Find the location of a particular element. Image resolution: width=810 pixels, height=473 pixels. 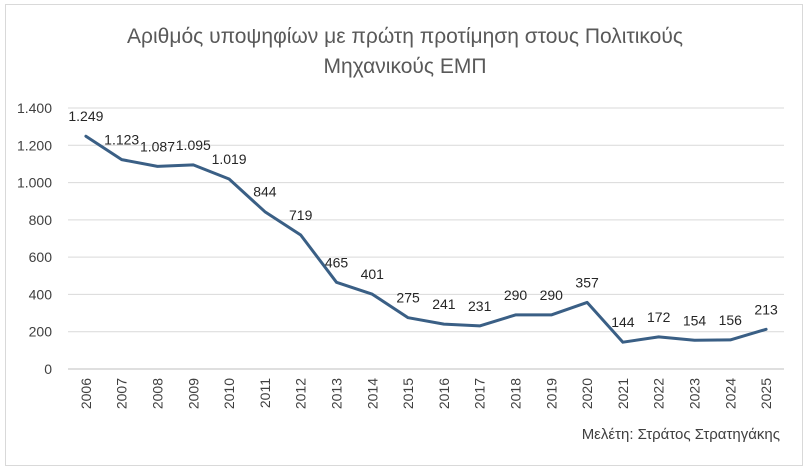

x-tick-label: 2023 is located at coordinates (695, 393).